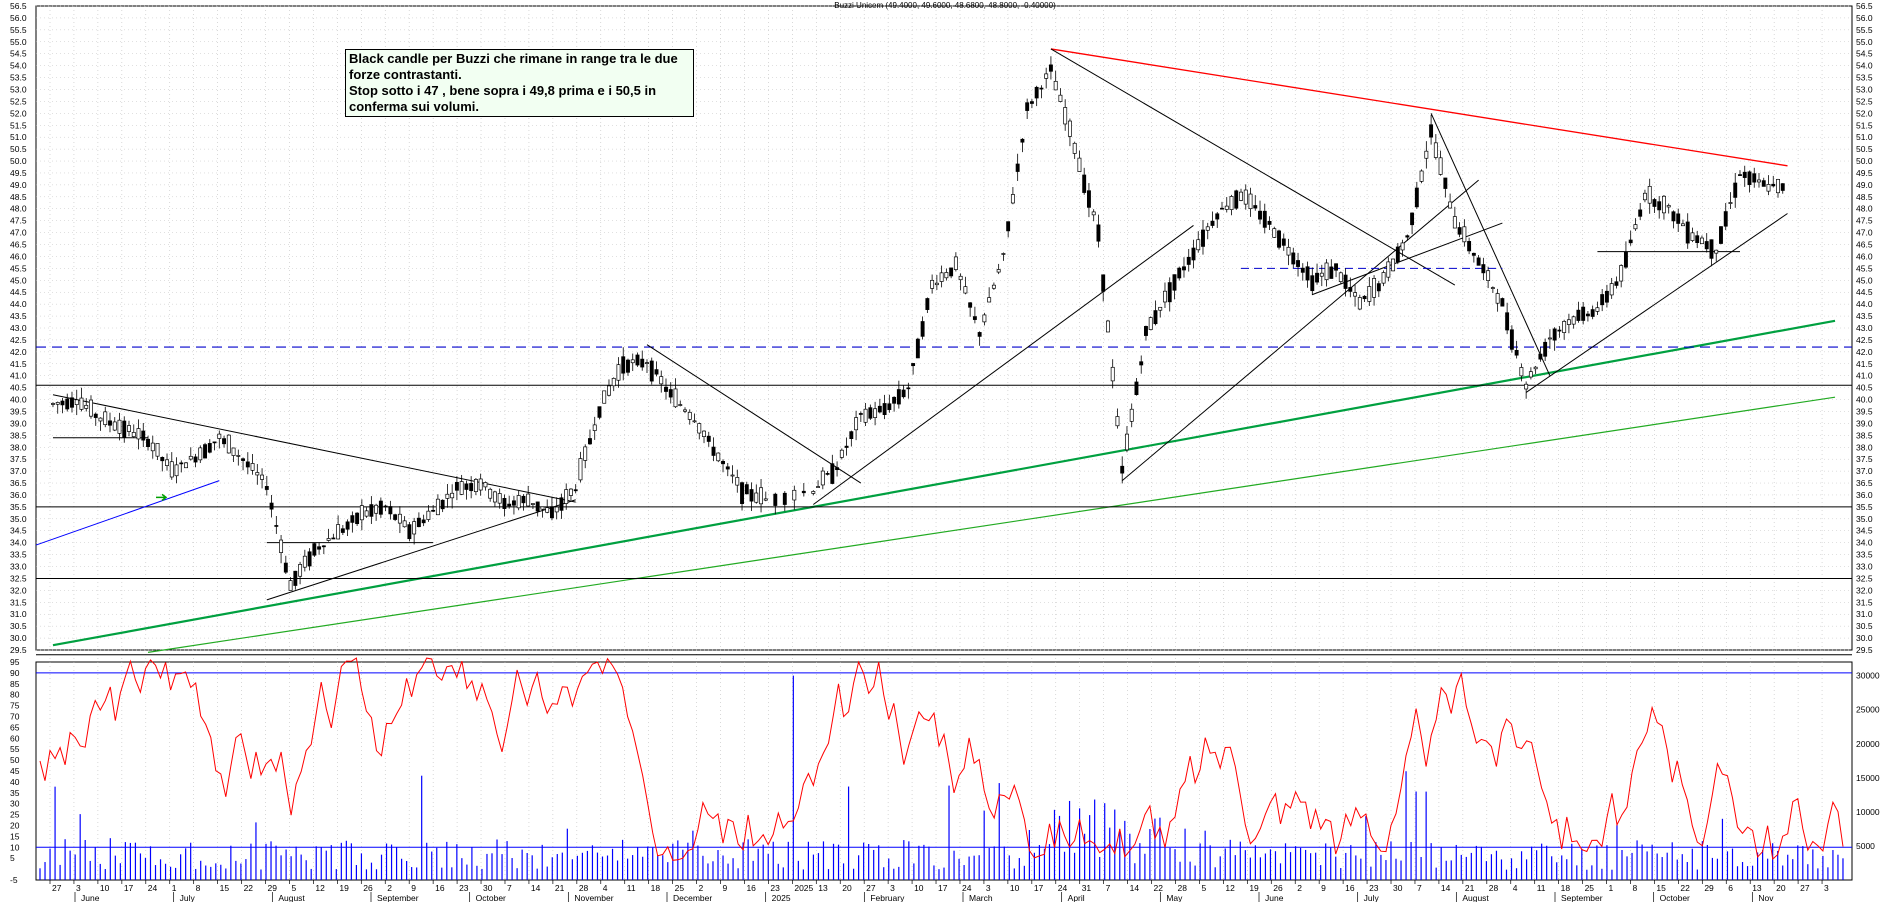 This screenshot has width=1890, height=902. Describe the element at coordinates (18, 101) in the screenshot. I see `y-tick-label-left: 52.5` at that location.